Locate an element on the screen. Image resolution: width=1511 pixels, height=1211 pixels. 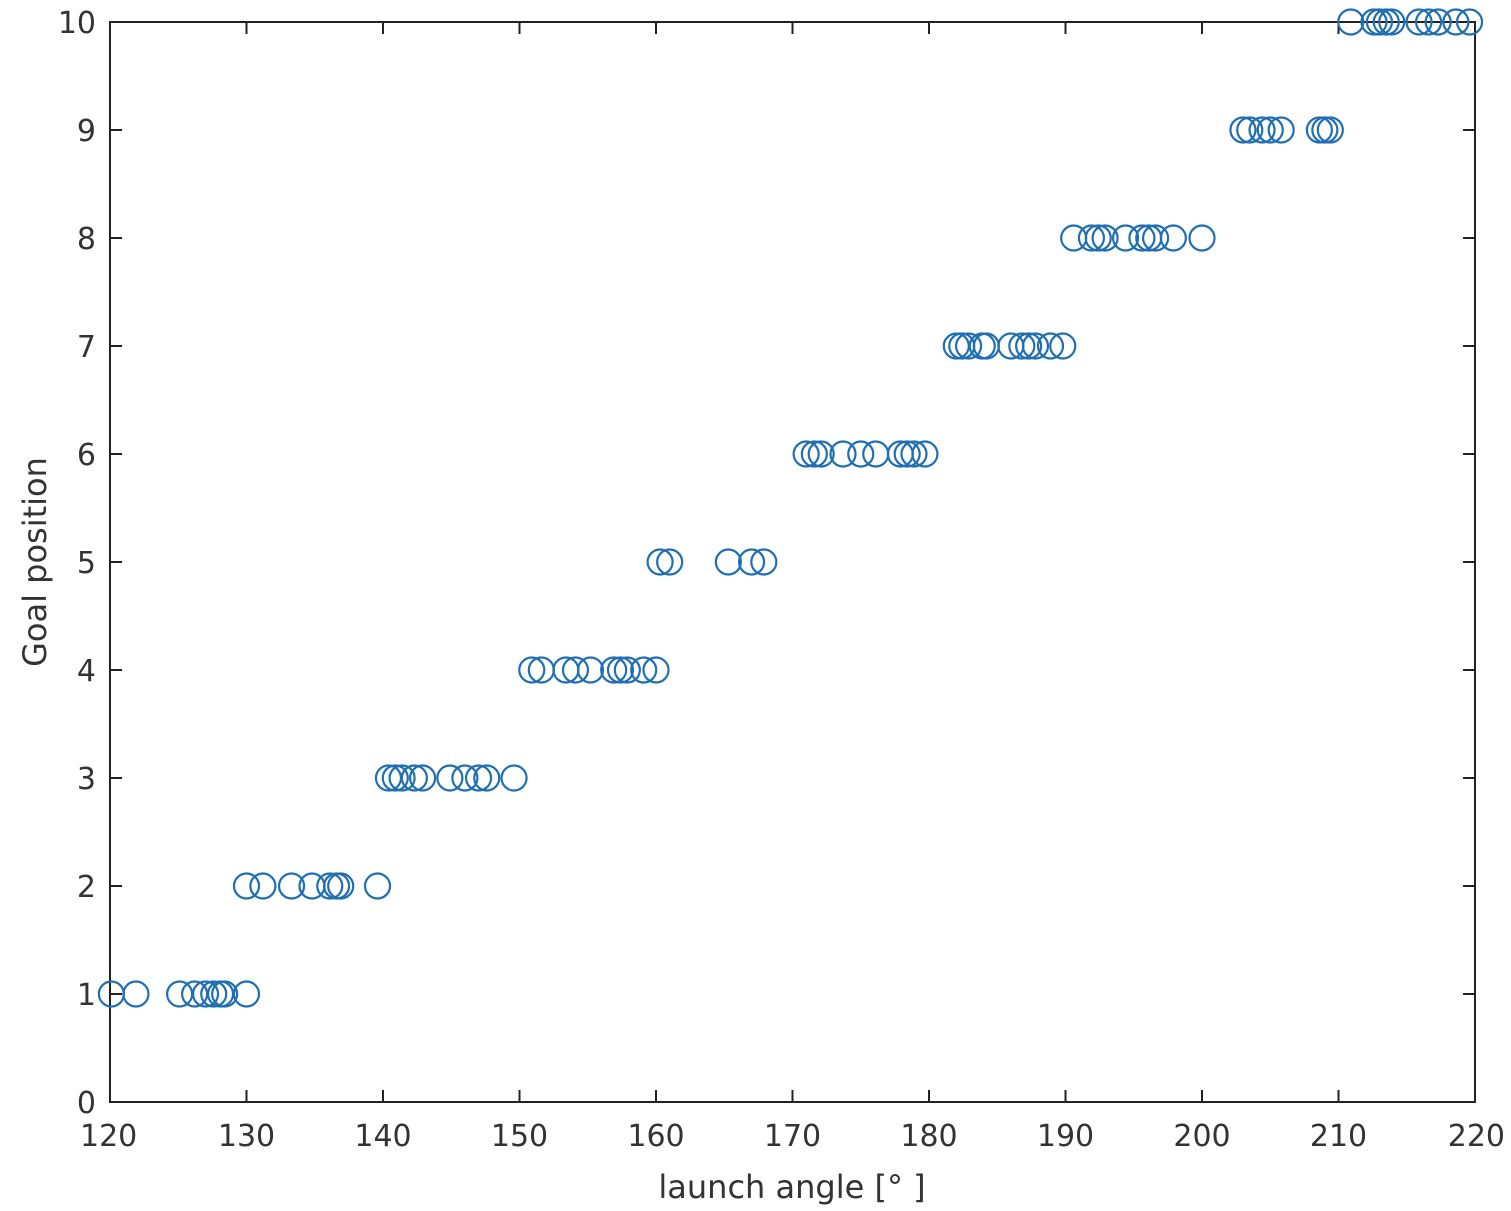
y-tick-label: 9 is located at coordinates (86, 131).